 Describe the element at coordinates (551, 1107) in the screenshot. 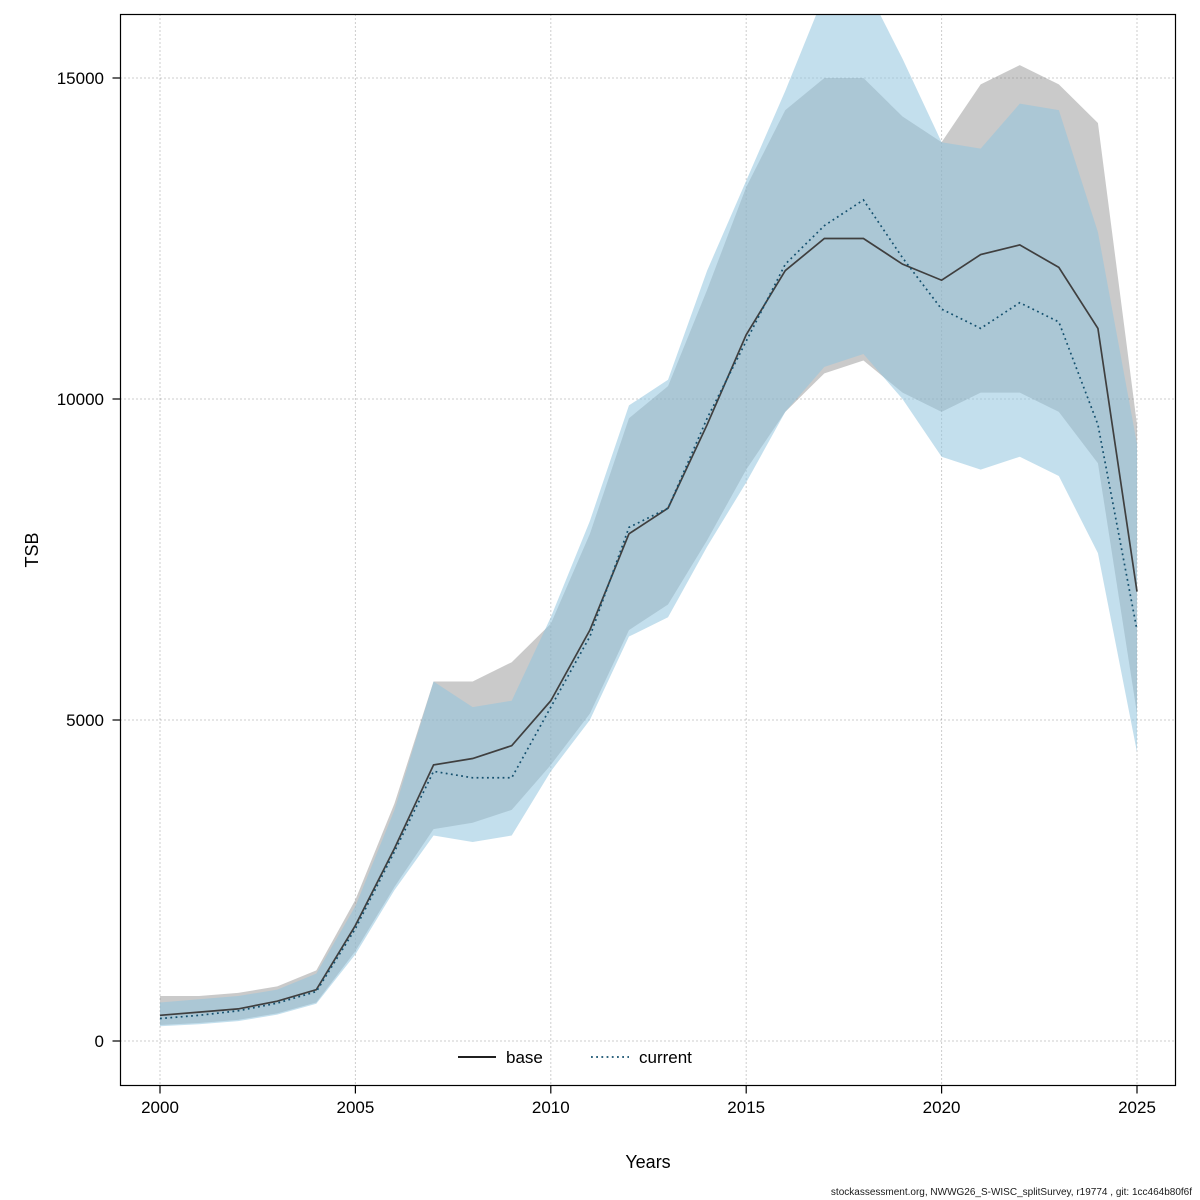

I see `x-axis-tick-label: 2010` at that location.